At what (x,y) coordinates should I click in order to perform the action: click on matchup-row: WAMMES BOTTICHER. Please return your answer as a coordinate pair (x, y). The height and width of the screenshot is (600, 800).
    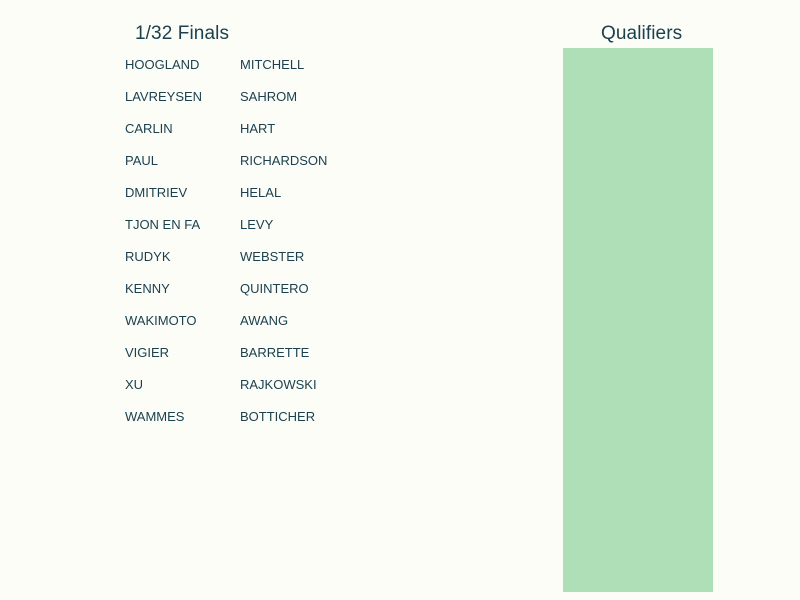
    Looking at the image, I should click on (275, 424).